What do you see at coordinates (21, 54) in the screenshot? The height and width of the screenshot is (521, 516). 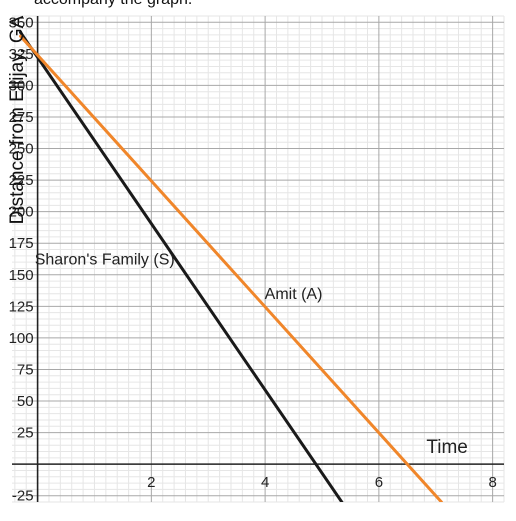 I see `y-tick-label: 325` at bounding box center [21, 54].